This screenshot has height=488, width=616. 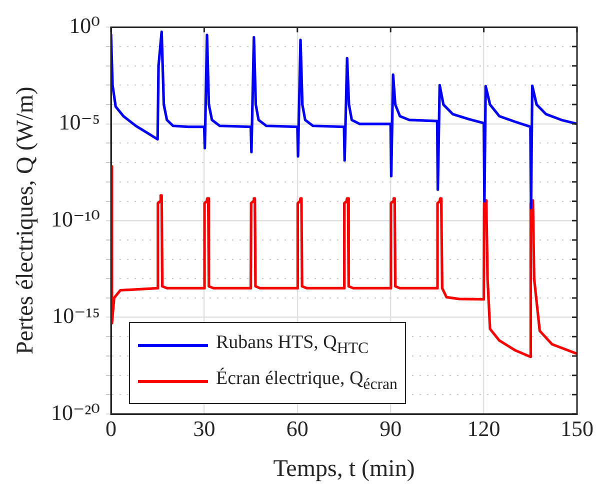 What do you see at coordinates (79, 122) in the screenshot?
I see `y-tick-label: 10⁻⁵` at bounding box center [79, 122].